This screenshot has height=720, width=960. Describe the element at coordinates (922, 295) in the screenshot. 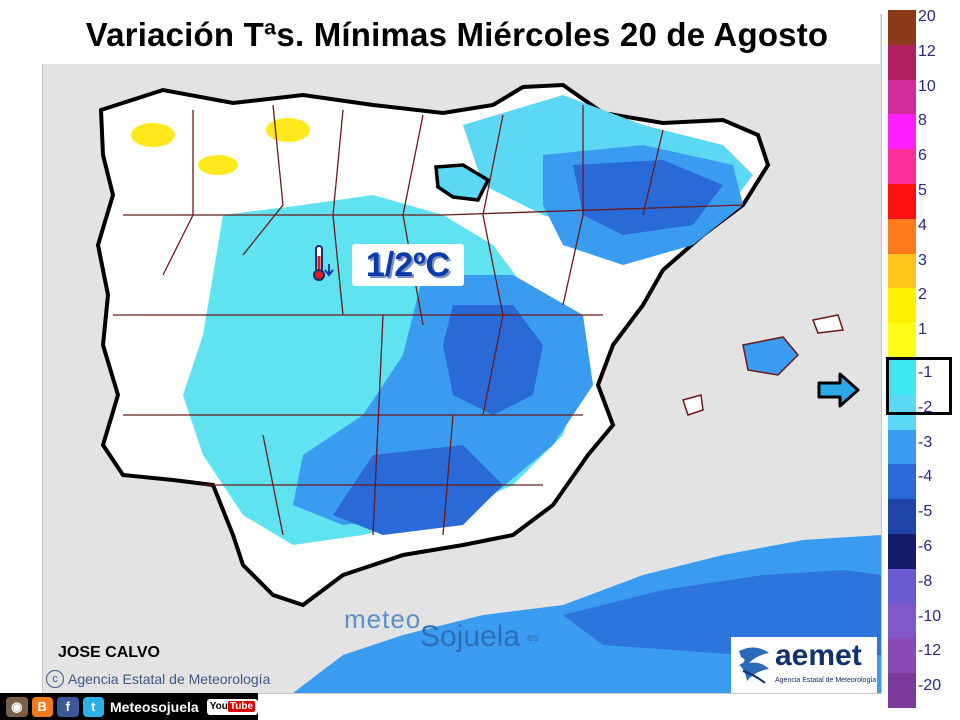

I see `legend-label: 2` at that location.